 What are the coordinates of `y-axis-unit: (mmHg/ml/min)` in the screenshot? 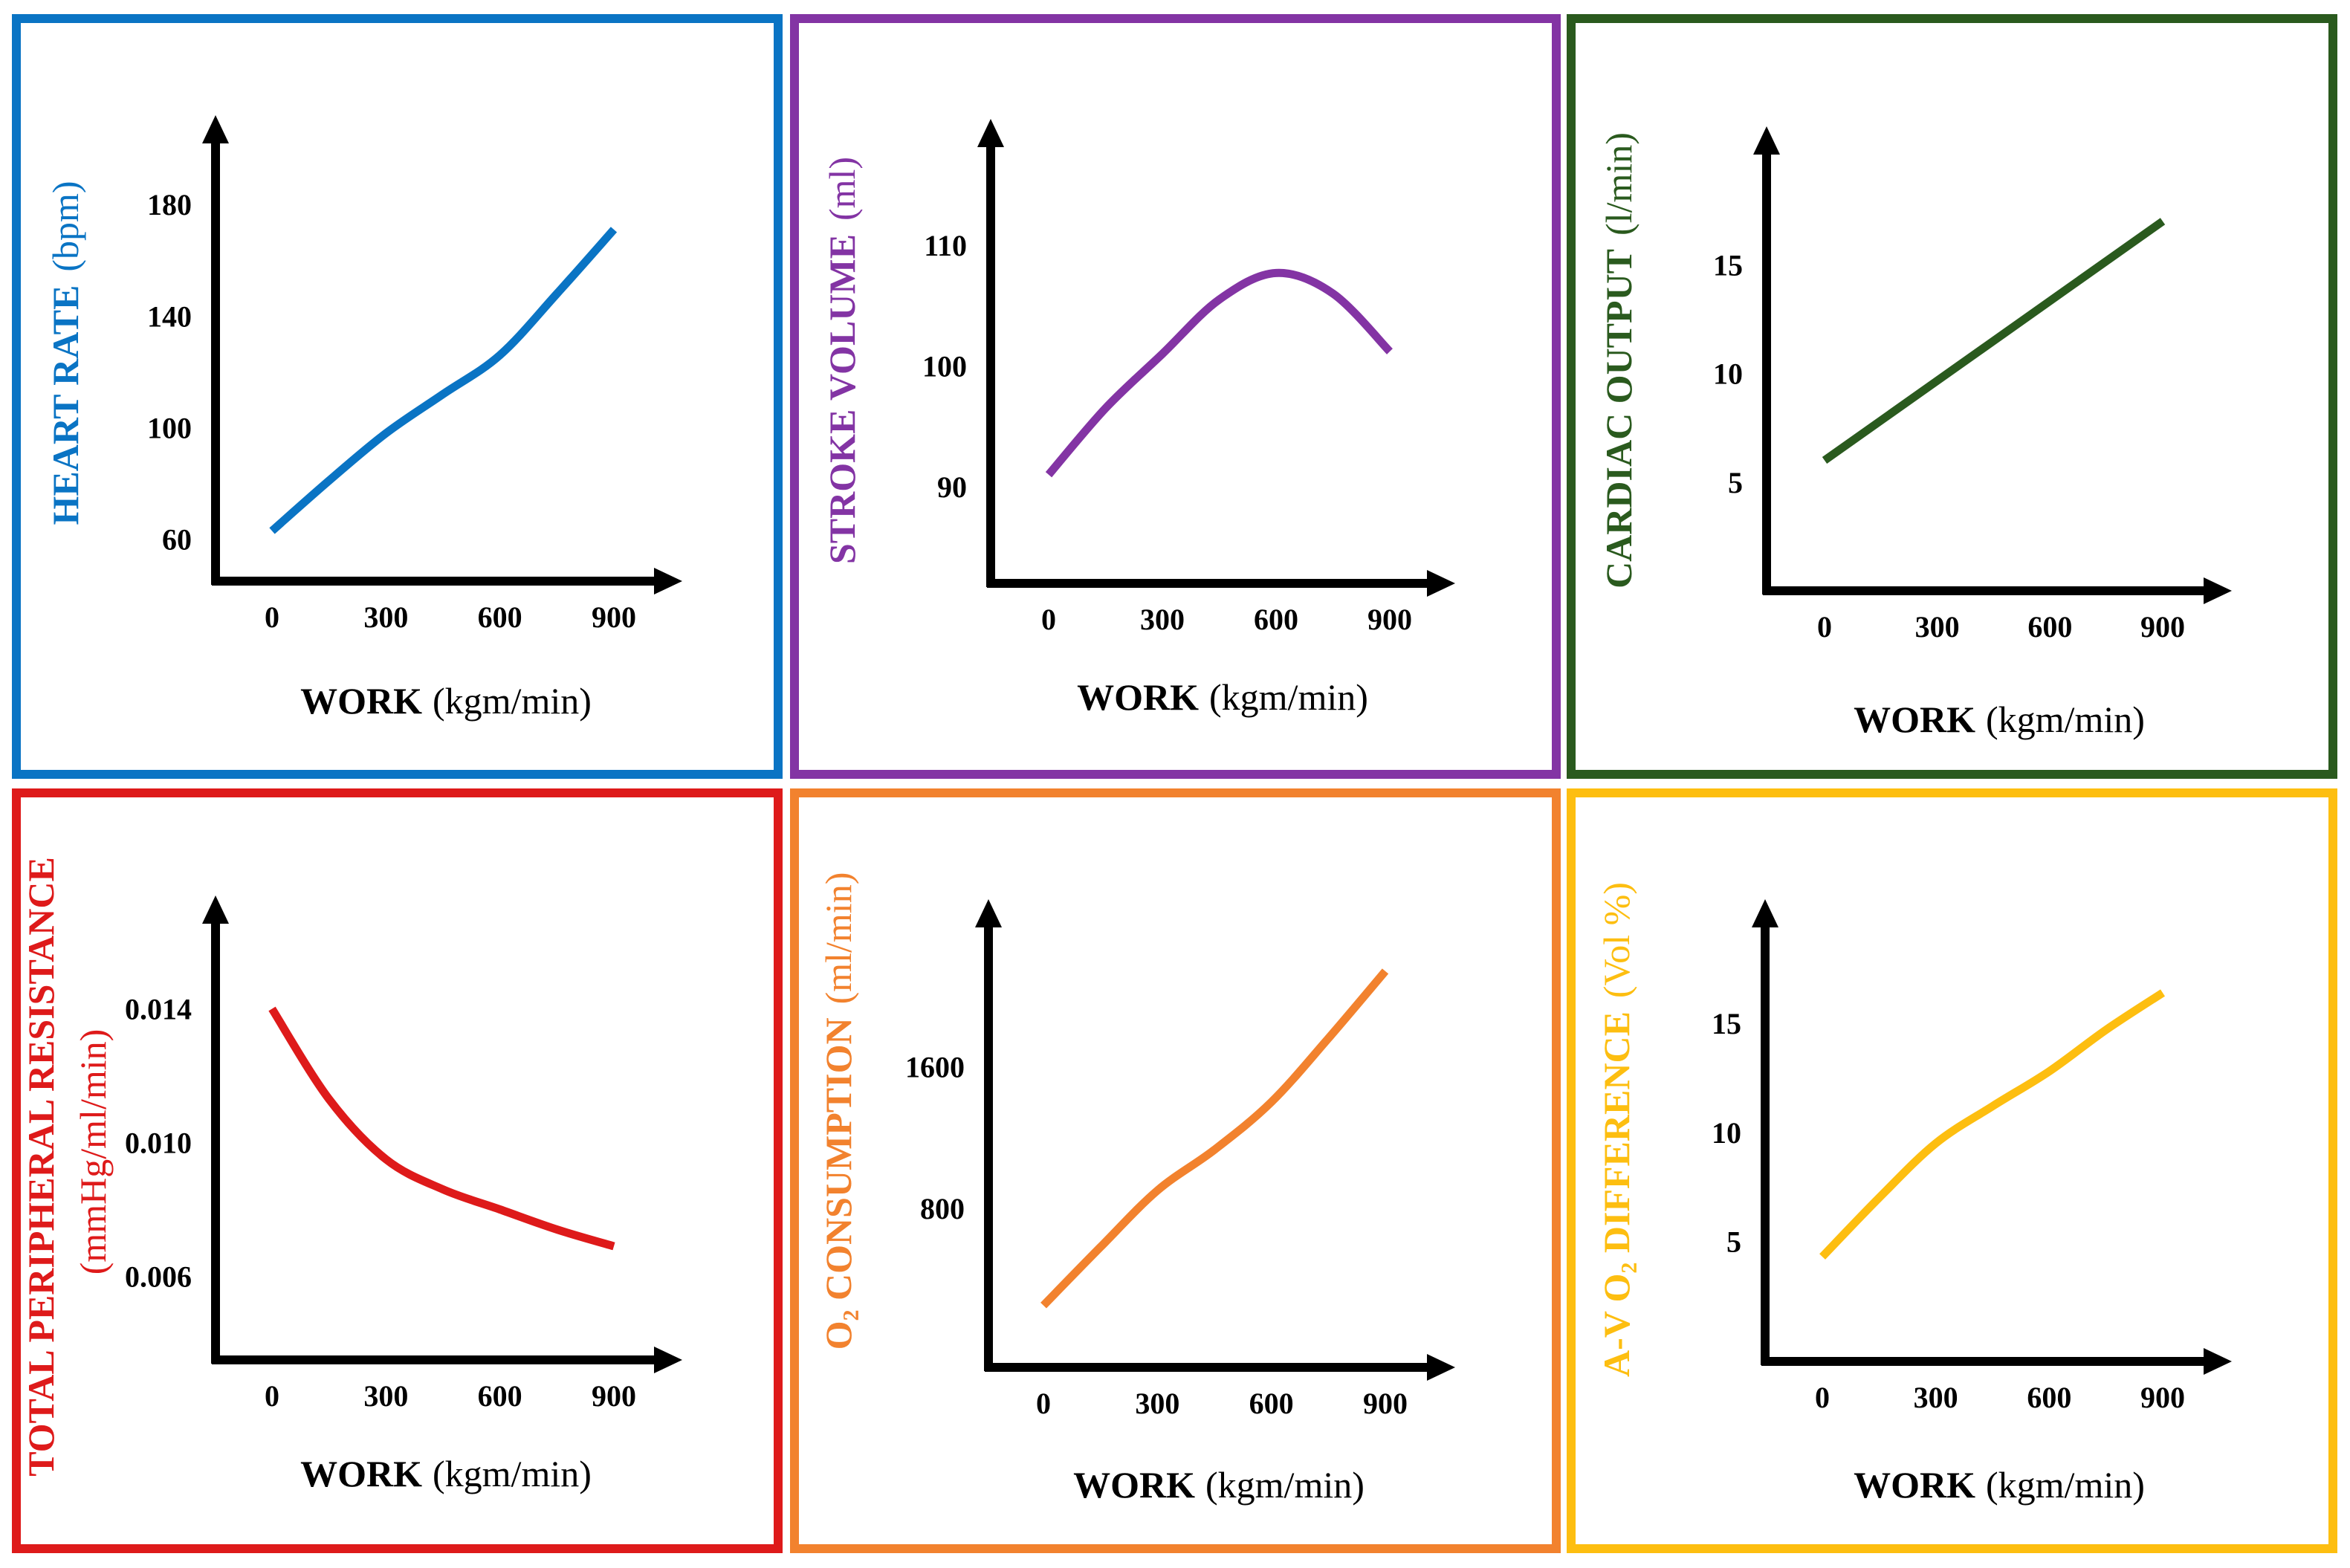 It's located at (93, 1152).